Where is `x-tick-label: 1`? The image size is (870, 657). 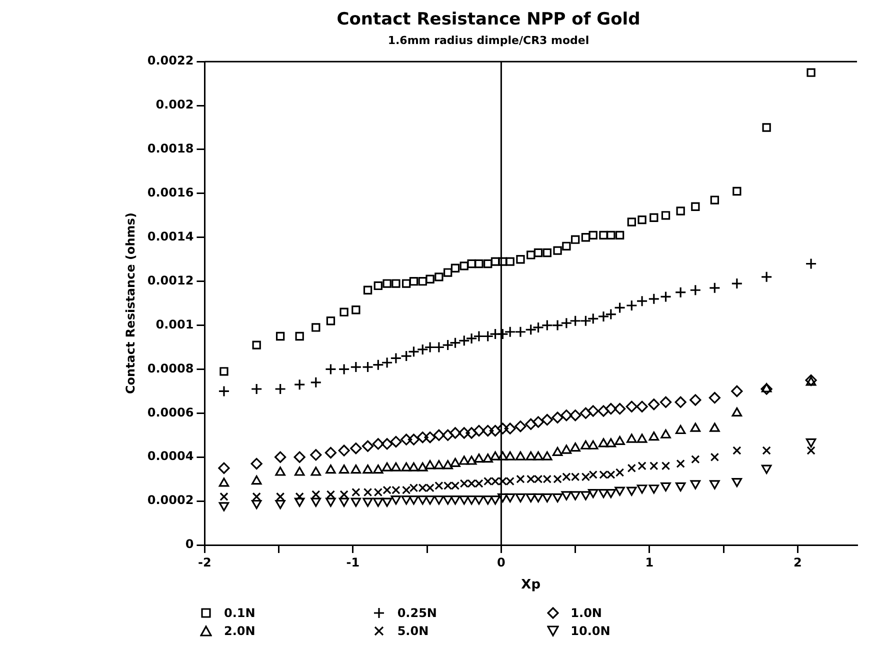 x-tick-label: 1 is located at coordinates (649, 562).